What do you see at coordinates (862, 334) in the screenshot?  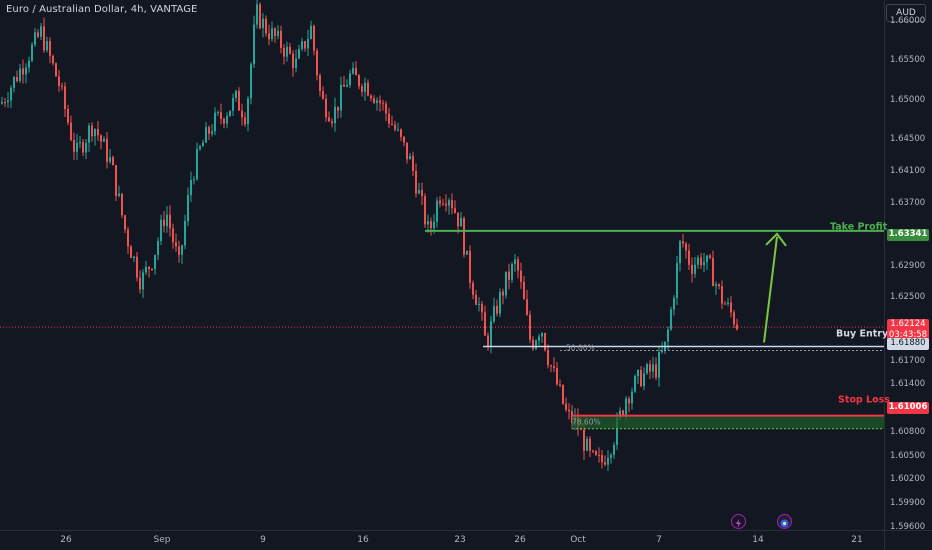 I see `buy-entry-label: Buy Entry` at bounding box center [862, 334].